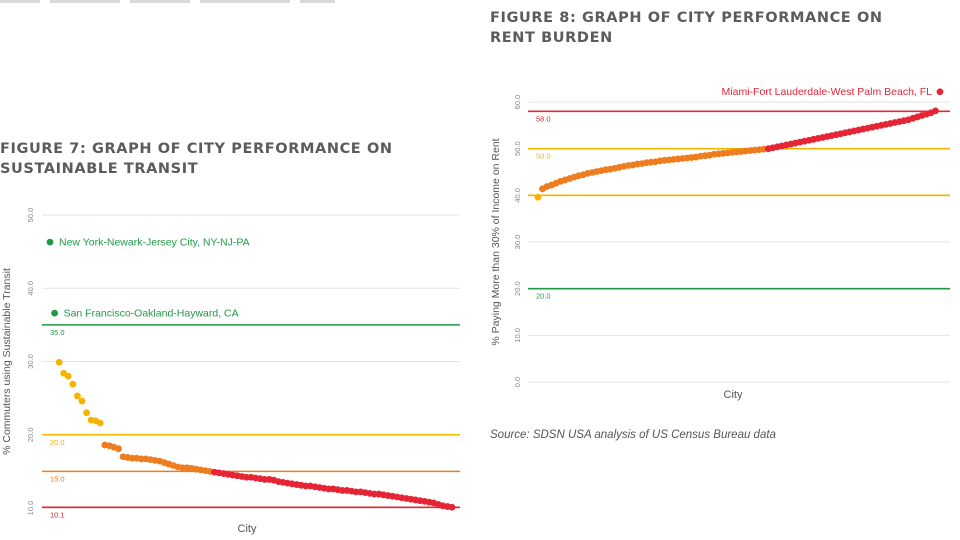 The width and height of the screenshot is (960, 540). What do you see at coordinates (496, 241) in the screenshot?
I see `y-axis-label: % Paying More than 30% of Income on Rent` at bounding box center [496, 241].